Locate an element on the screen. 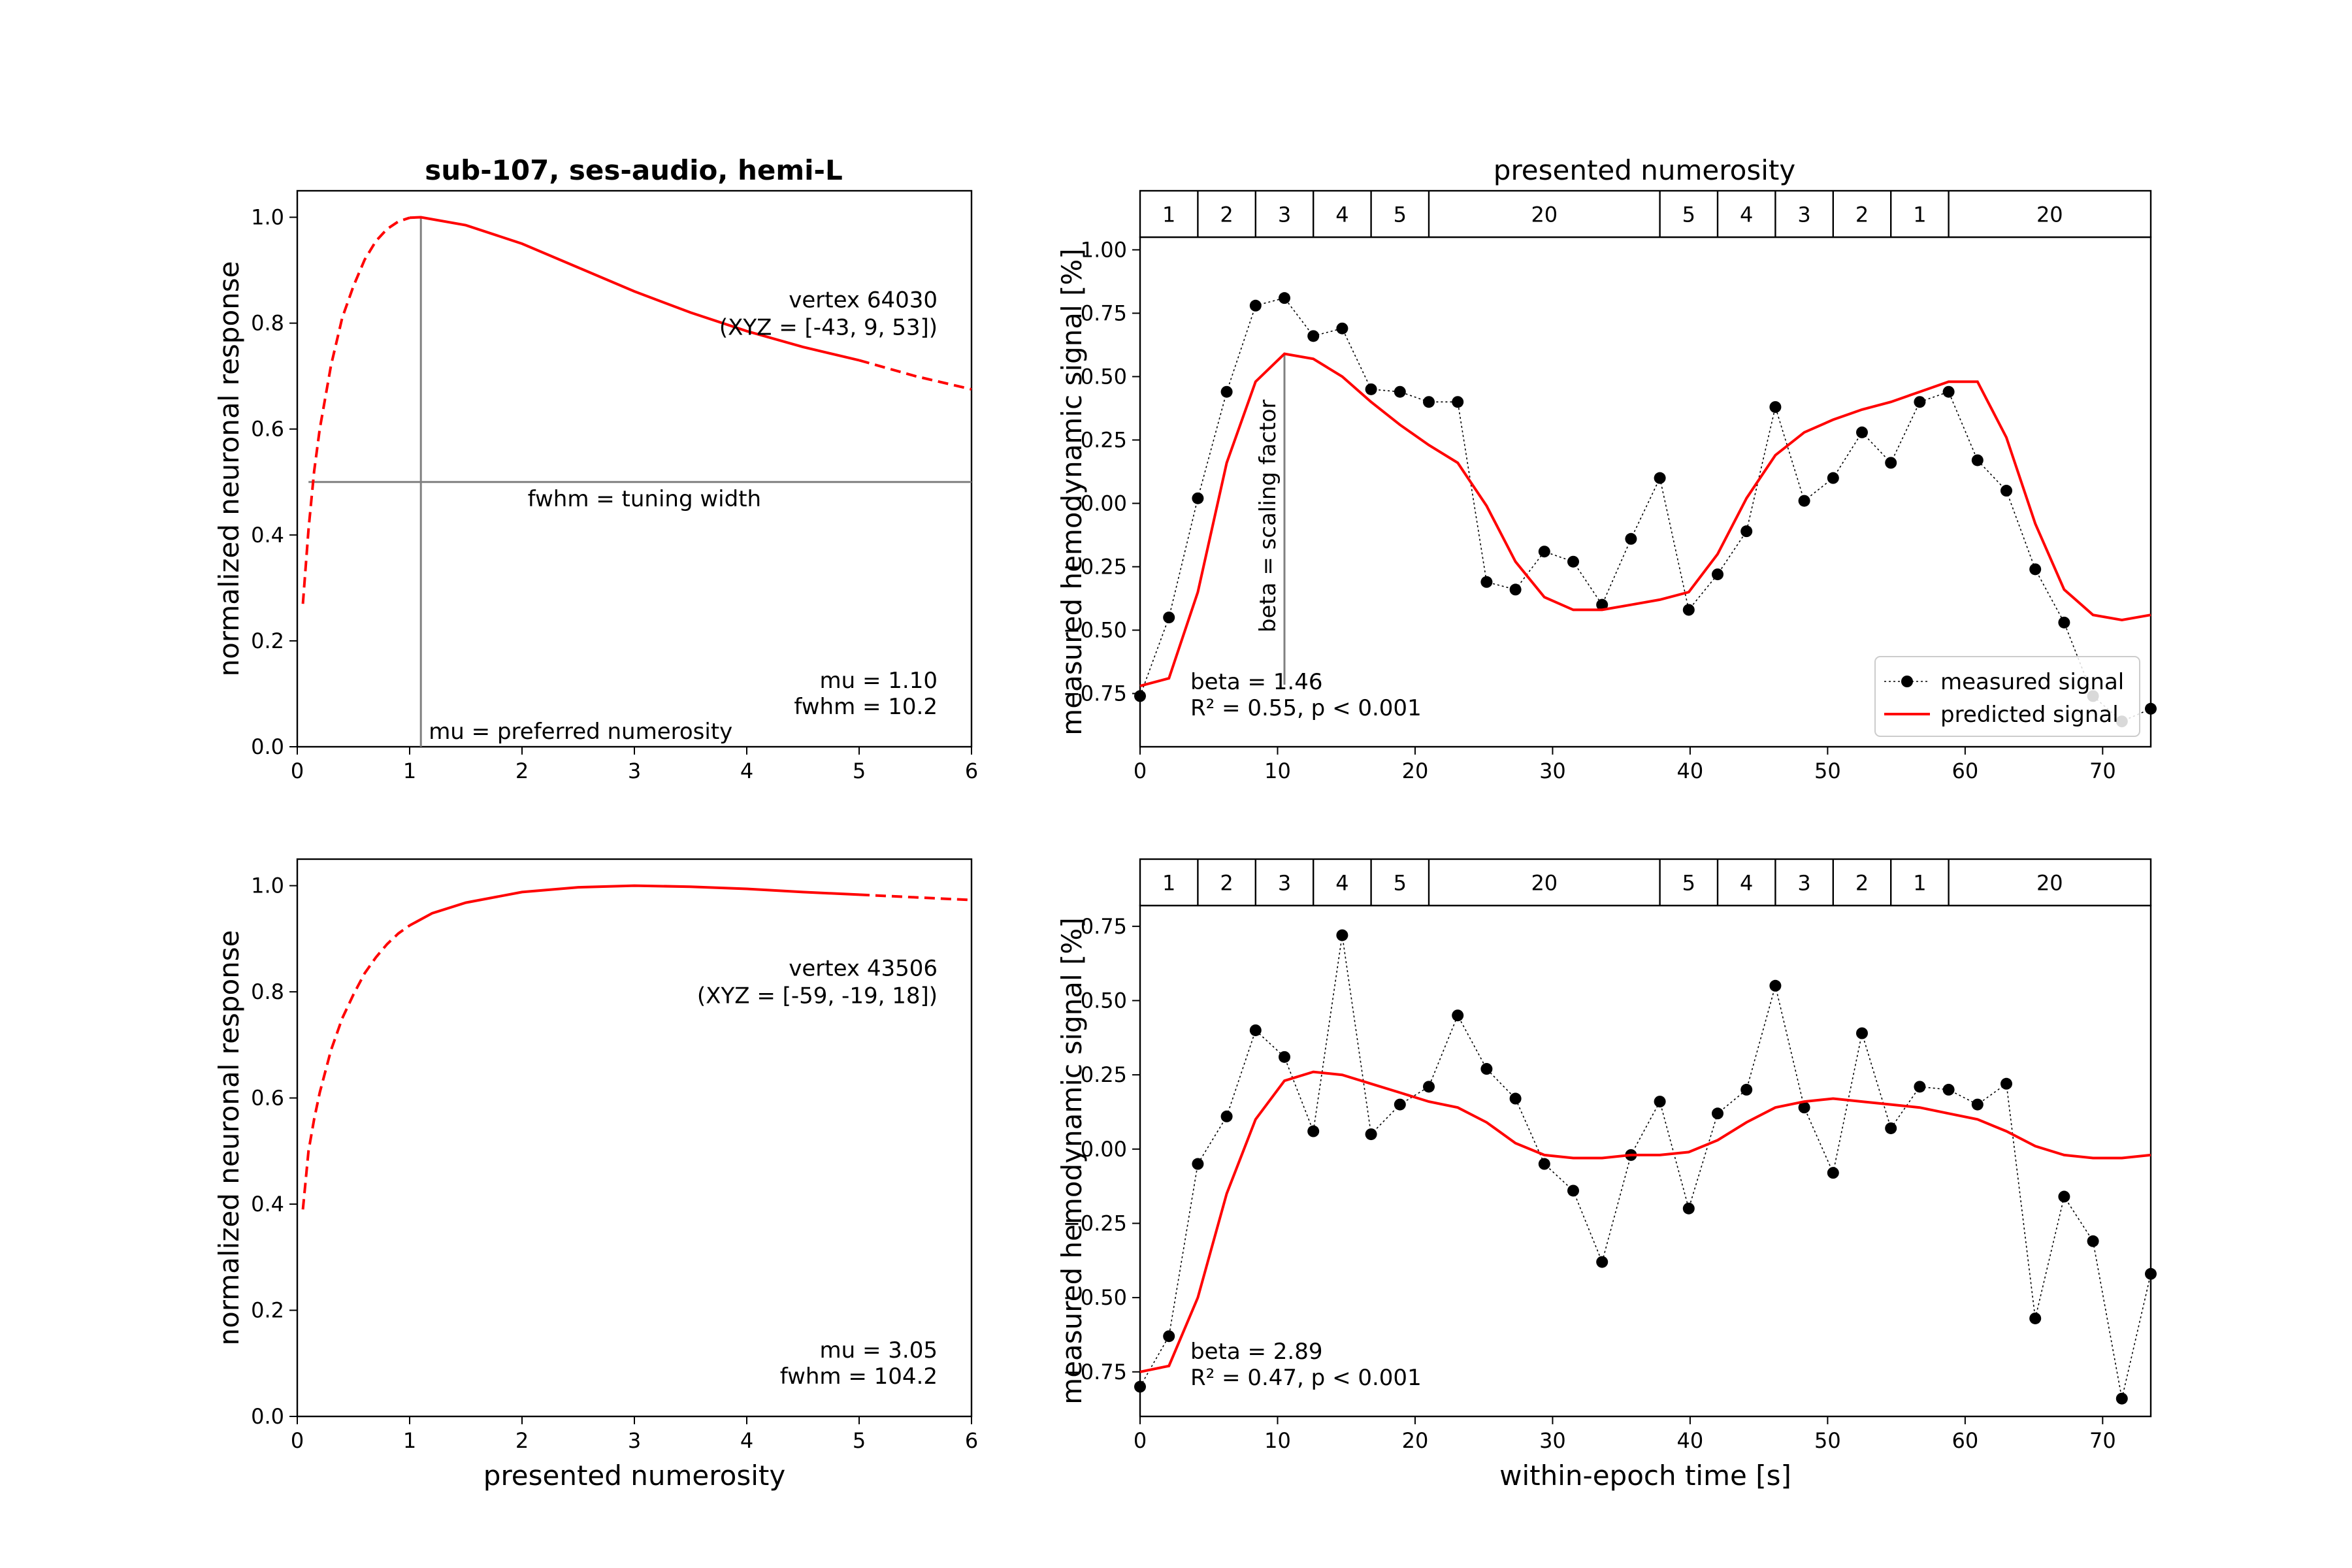 Image resolution: width=2352 pixels, height=1568 pixels. tuning-top-x-tick-label: 6 is located at coordinates (971, 771).